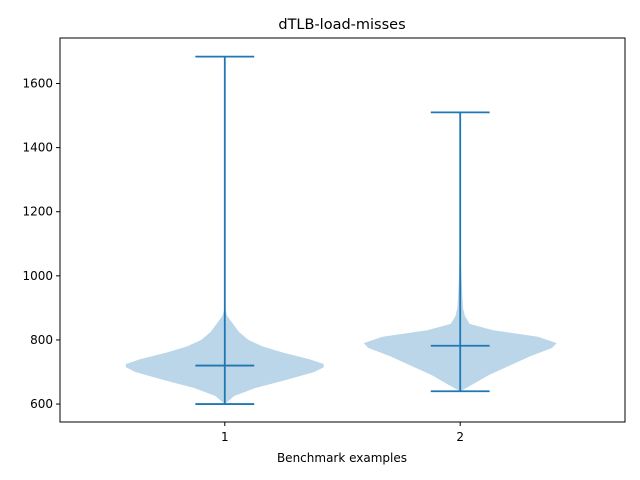 The image size is (640, 480). I want to click on y-tick-label: 1200, so click(37, 212).